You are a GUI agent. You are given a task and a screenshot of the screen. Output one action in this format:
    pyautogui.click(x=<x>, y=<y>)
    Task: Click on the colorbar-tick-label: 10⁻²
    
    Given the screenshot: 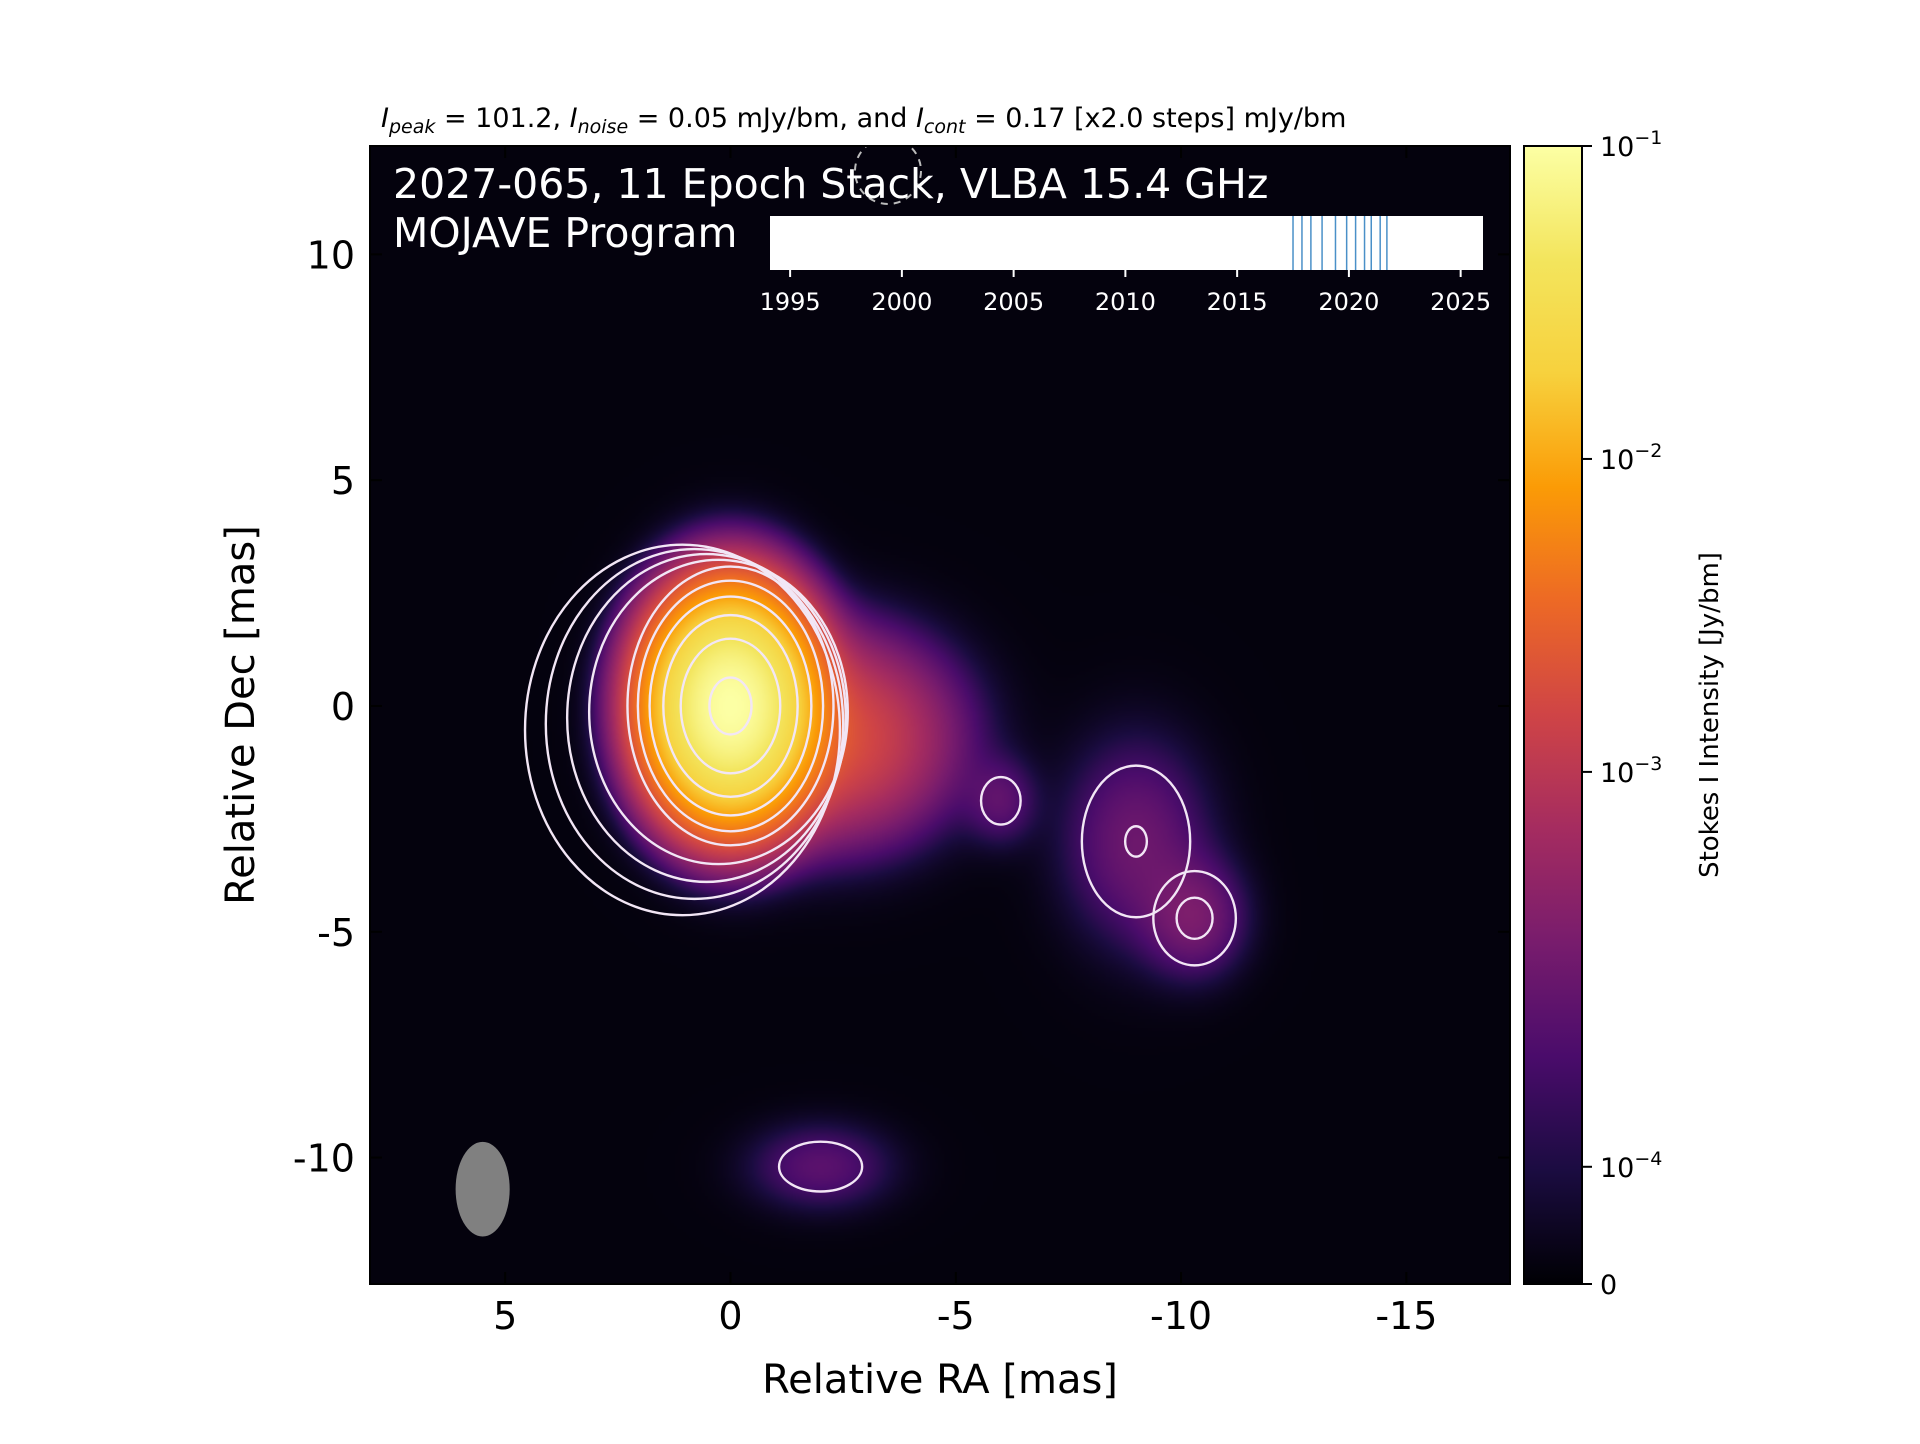 What is the action you would take?
    pyautogui.click(x=1631, y=458)
    